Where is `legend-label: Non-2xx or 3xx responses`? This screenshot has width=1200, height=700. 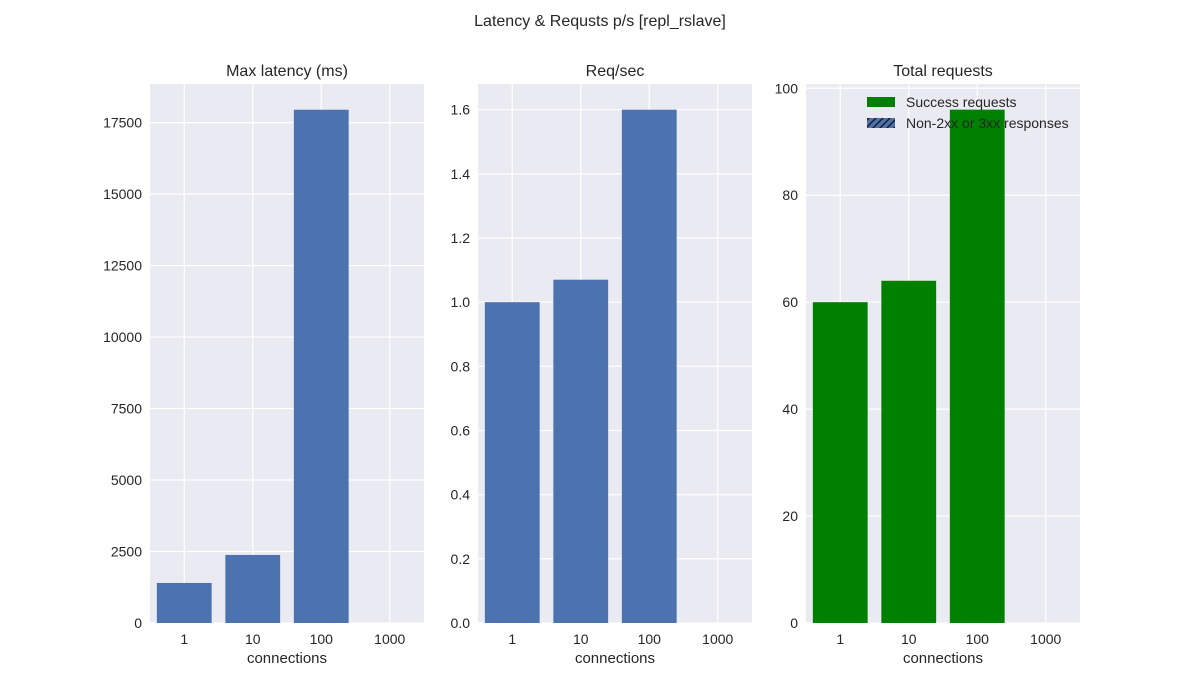
legend-label: Non-2xx or 3xx responses is located at coordinates (987, 123).